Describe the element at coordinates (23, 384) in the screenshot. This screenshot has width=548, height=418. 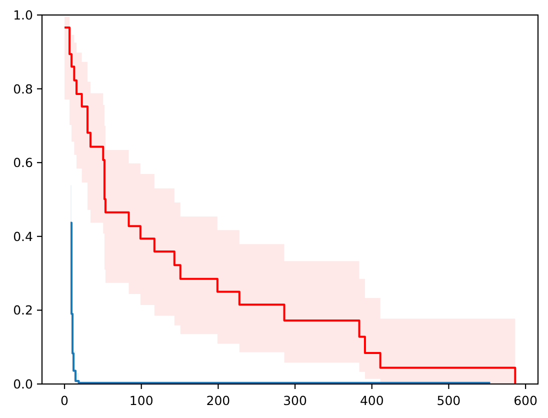
I see `y-tick-label: 0.0` at that location.